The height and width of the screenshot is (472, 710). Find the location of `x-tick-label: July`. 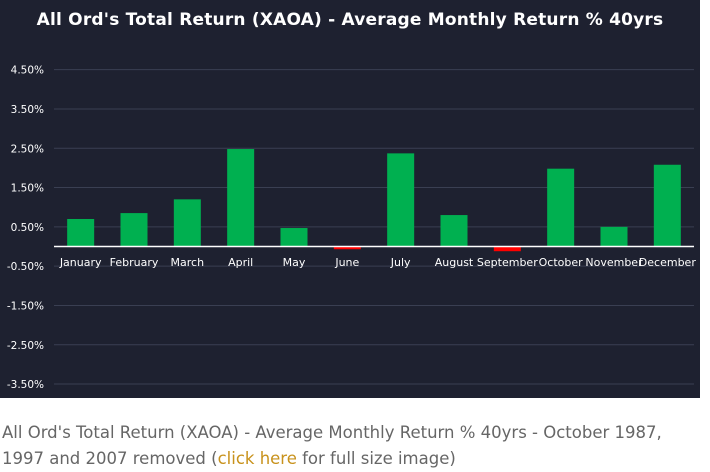

x-tick-label: July is located at coordinates (400, 262).